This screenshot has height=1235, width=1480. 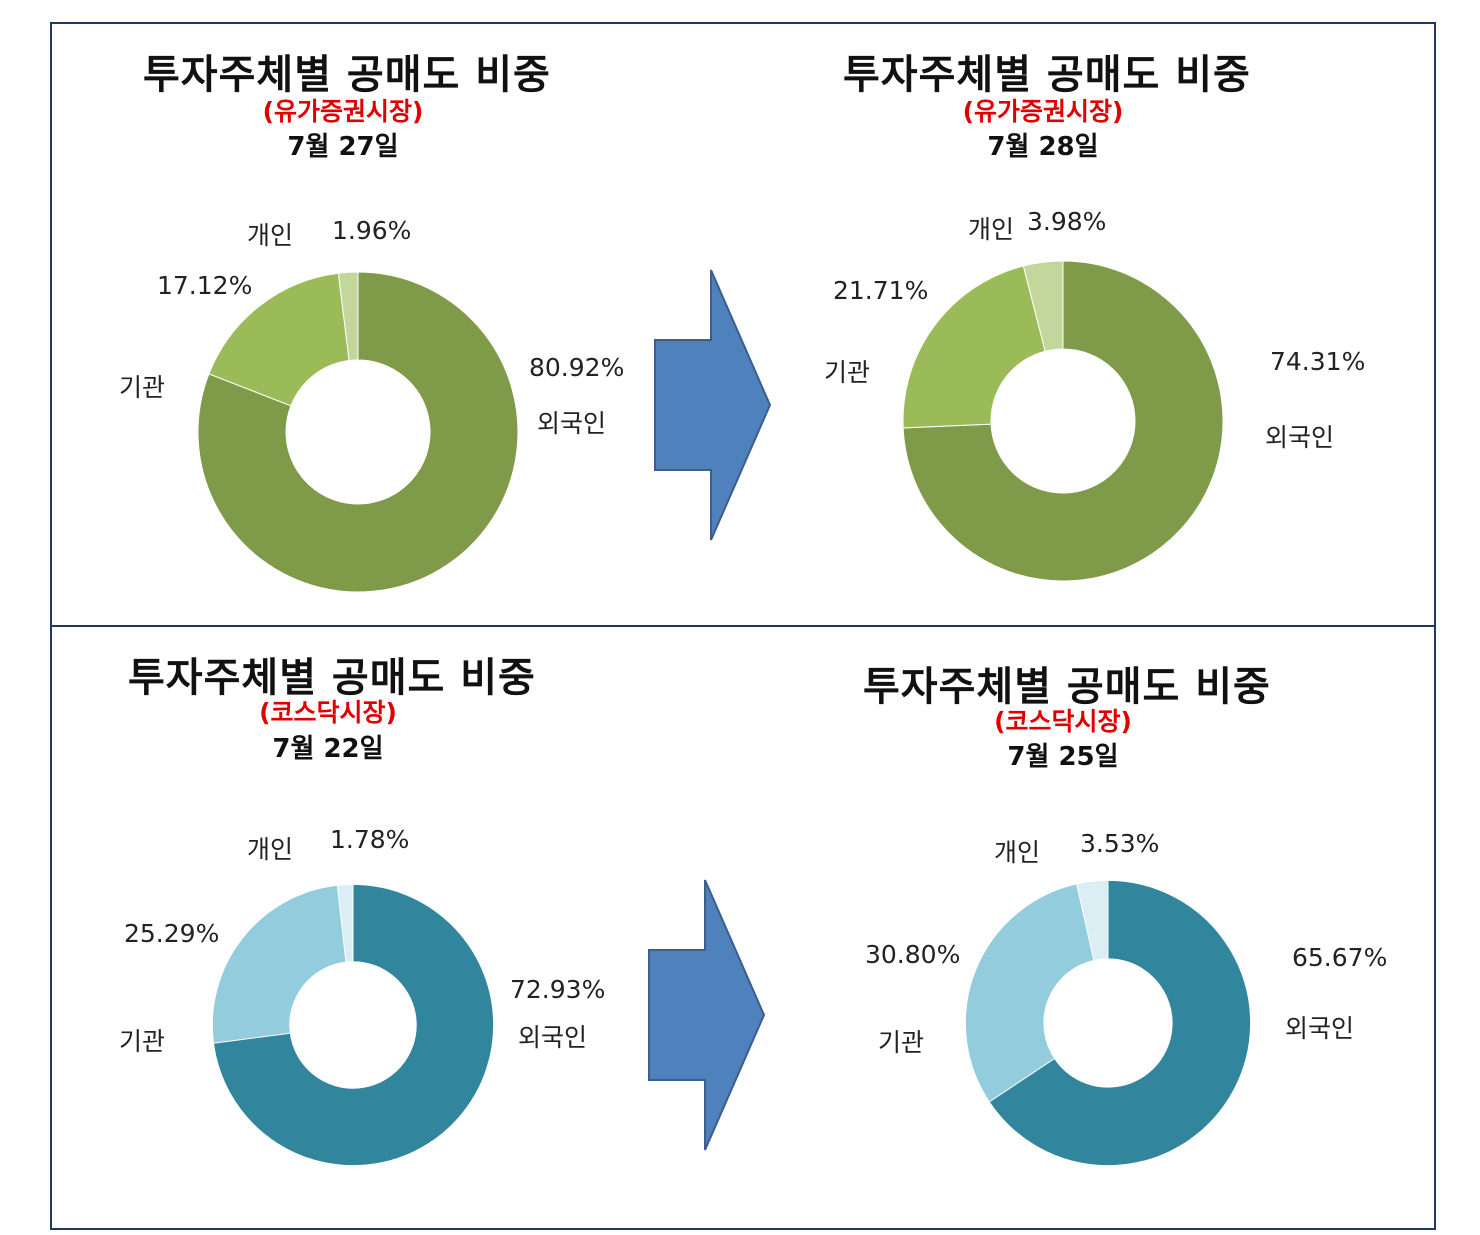 What do you see at coordinates (553, 1037) in the screenshot?
I see `chart3-foreign-label: 외국인` at bounding box center [553, 1037].